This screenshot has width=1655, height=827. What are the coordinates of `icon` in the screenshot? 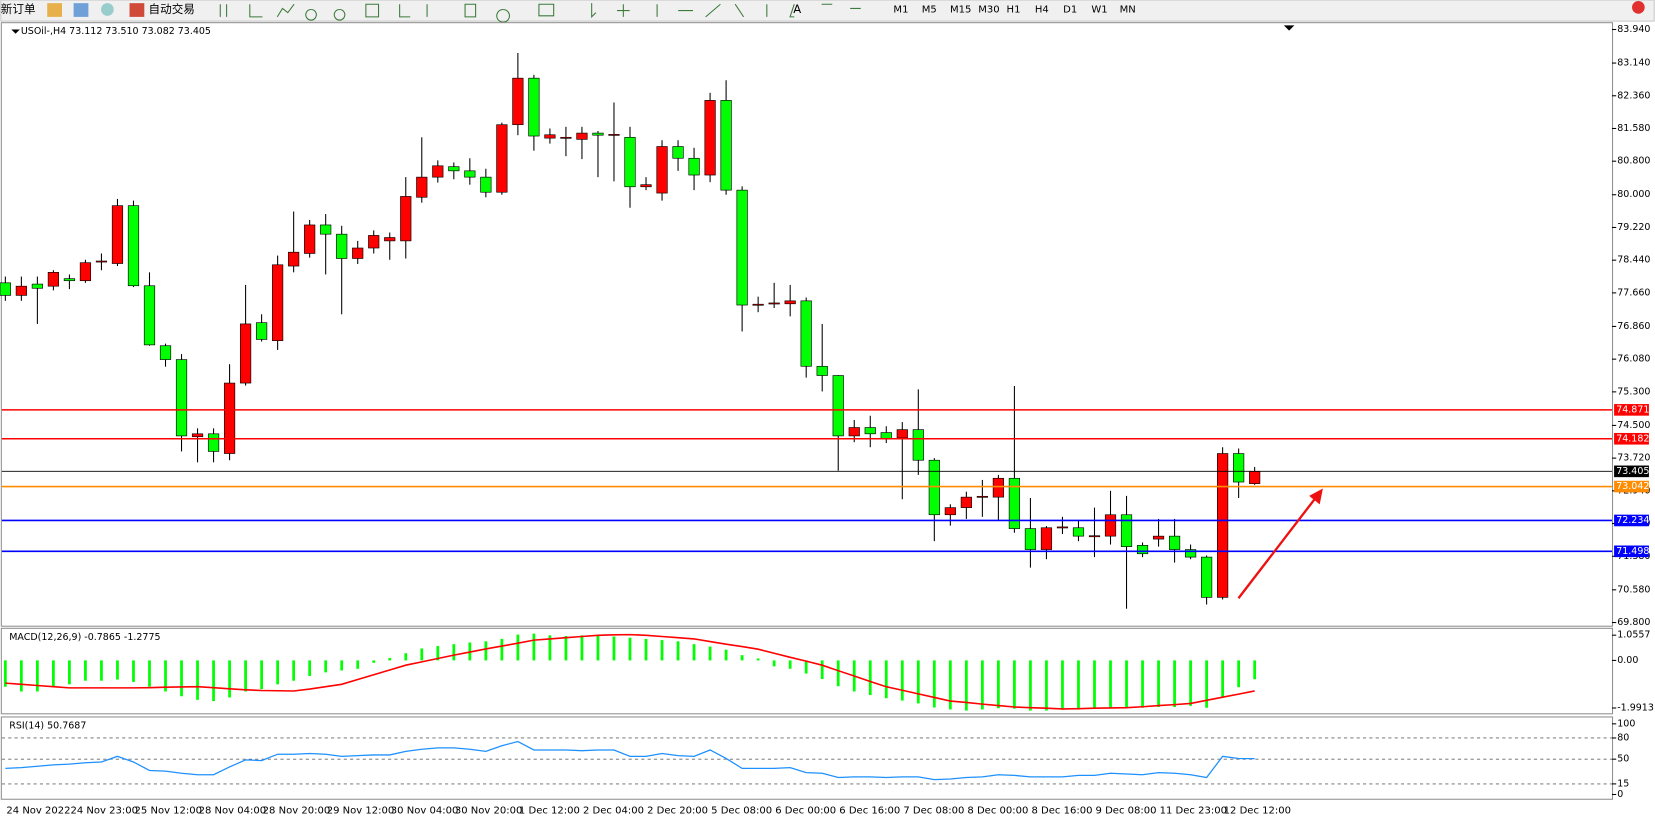 It's located at (107, 9).